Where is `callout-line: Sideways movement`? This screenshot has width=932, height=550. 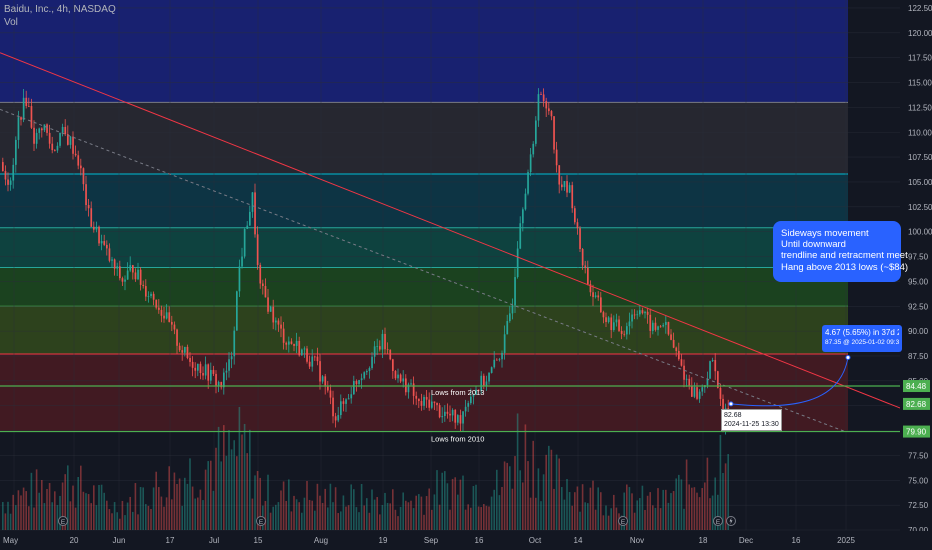 callout-line: Sideways movement is located at coordinates (825, 233).